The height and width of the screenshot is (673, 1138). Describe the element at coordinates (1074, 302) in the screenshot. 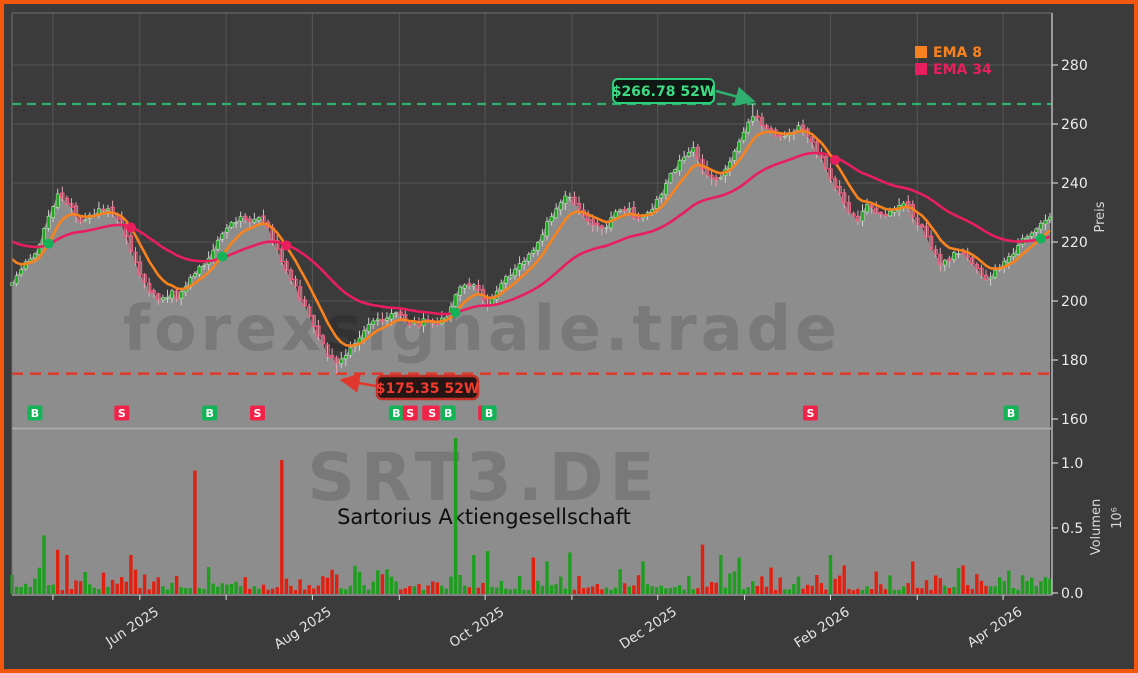

I see `price-tick-label: 200` at that location.